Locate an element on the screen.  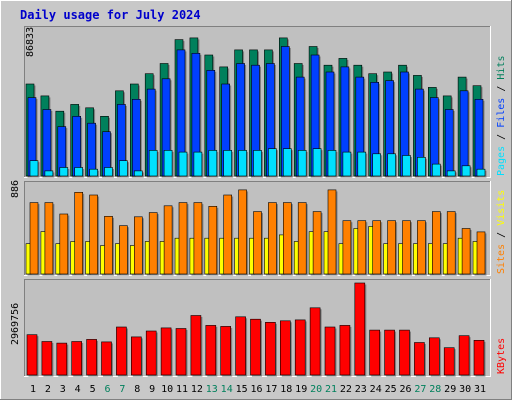
x-tick-label: 25 is located at coordinates (391, 389).